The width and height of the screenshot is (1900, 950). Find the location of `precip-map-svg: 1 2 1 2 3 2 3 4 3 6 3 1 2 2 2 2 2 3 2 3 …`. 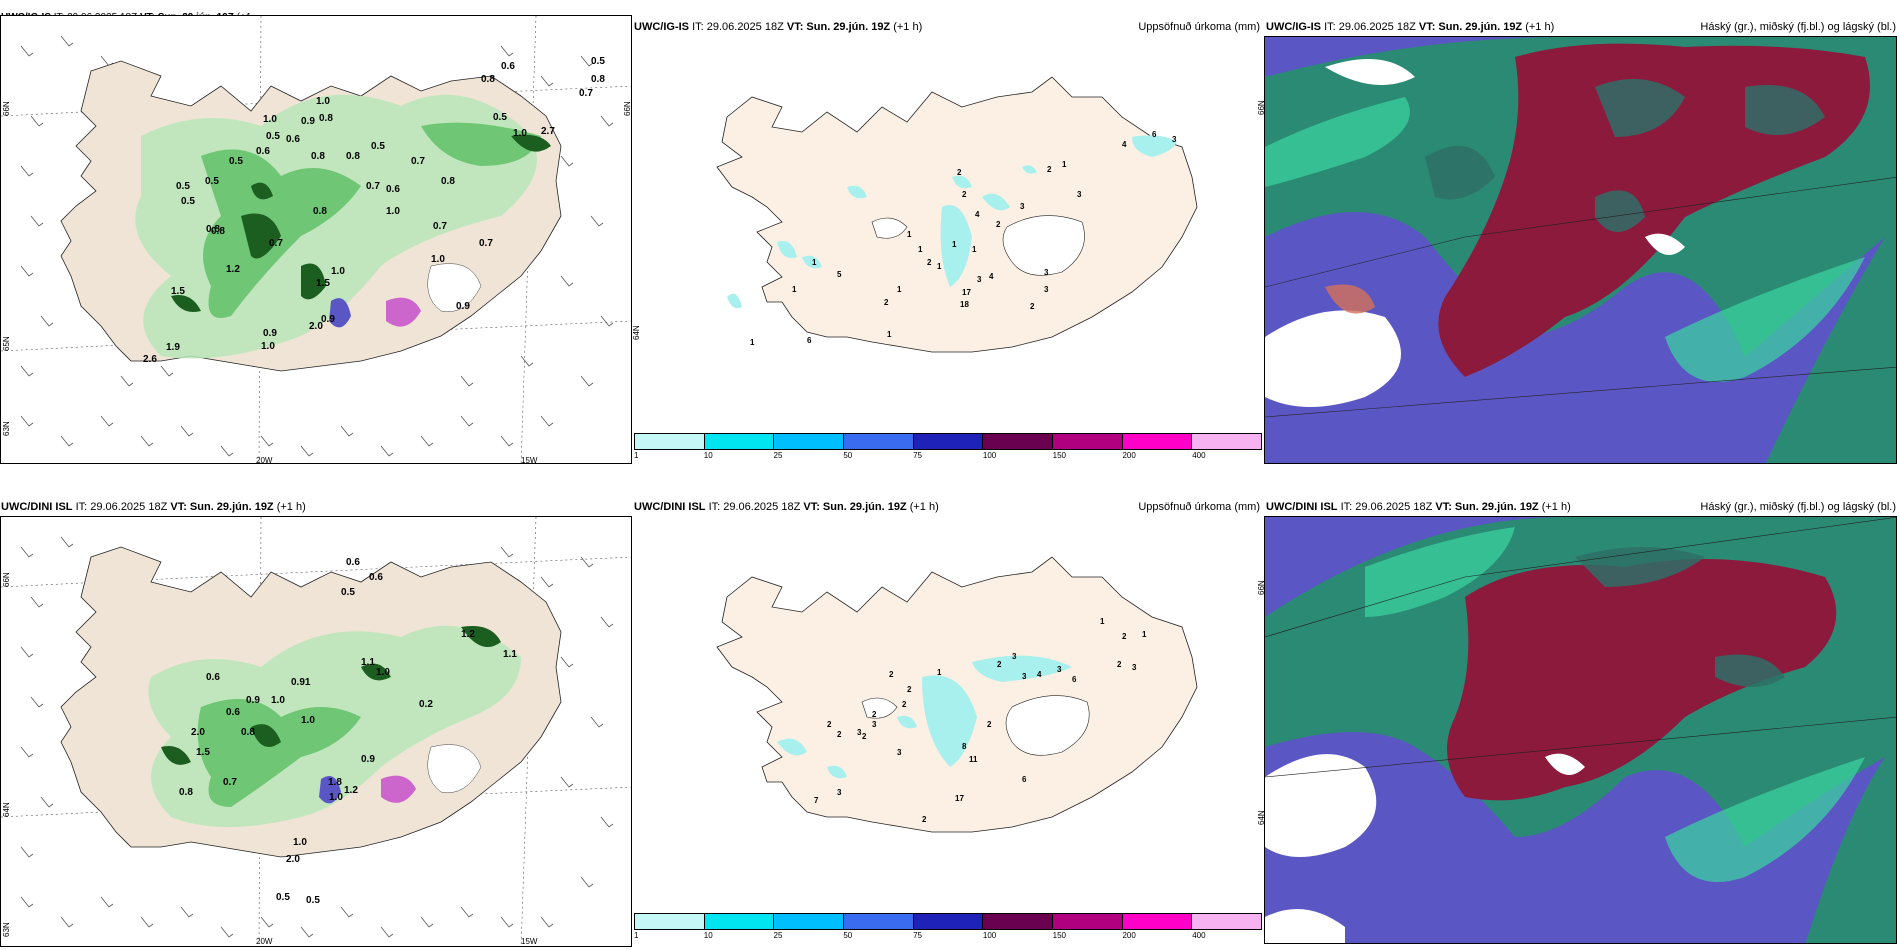

precip-map-svg: 1 2 1 2 3 2 3 4 3 6 3 1 2 2 2 2 2 3 2 3 … is located at coordinates (957, 694).